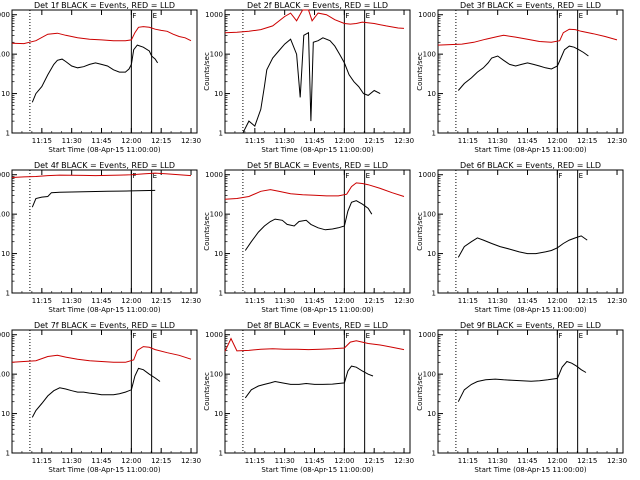 Image resolution: width=640 pixels, height=480 pixels. Describe the element at coordinates (104, 325) in the screenshot. I see `panel-title: Det 7f BLACK = Events, RED = LLD` at that location.